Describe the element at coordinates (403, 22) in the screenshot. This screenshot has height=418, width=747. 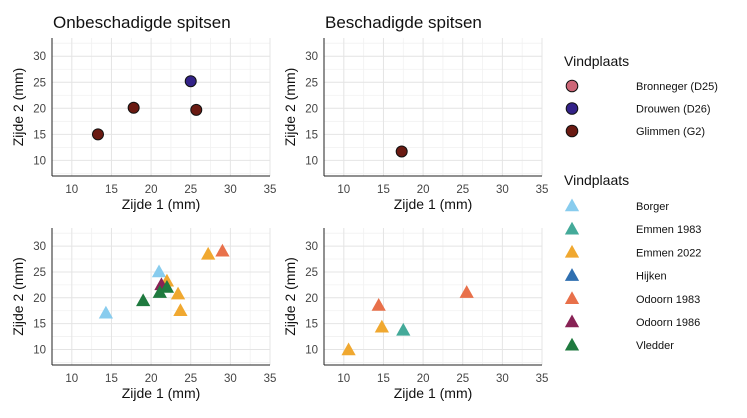
I see `panel-title: Beschadigde spitsen` at that location.